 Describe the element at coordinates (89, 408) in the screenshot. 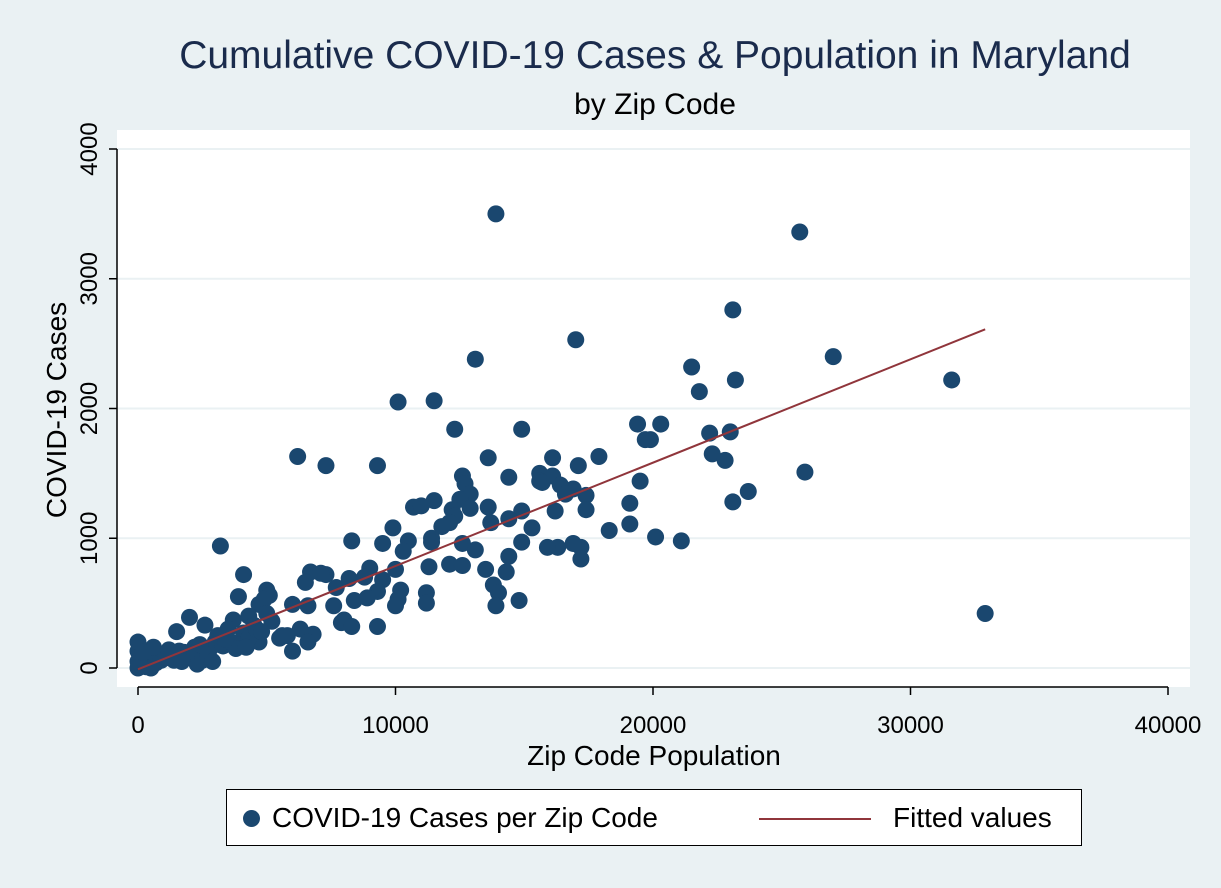

I see `y-tick-label: 2000` at that location.